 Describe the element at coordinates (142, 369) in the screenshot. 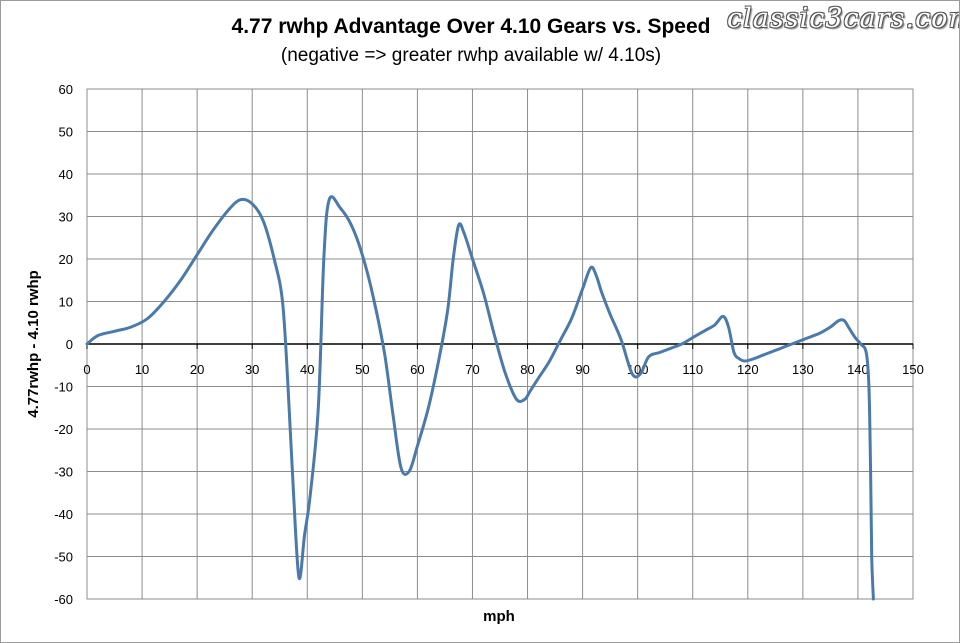

I see `x-tick-label: 10` at that location.